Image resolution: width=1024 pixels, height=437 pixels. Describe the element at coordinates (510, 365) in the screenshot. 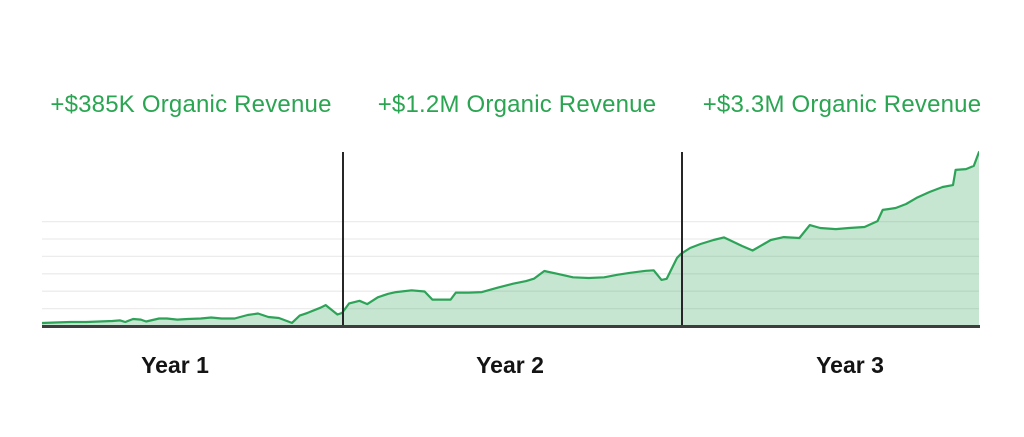

I see `x-axis-label-year2: Year 2` at that location.